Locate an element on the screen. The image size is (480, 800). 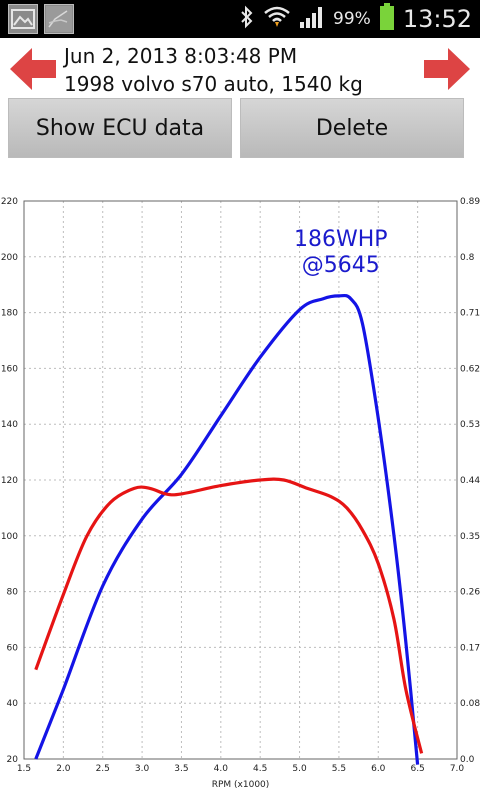
x-tick-label: 4.0 is located at coordinates (221, 769).